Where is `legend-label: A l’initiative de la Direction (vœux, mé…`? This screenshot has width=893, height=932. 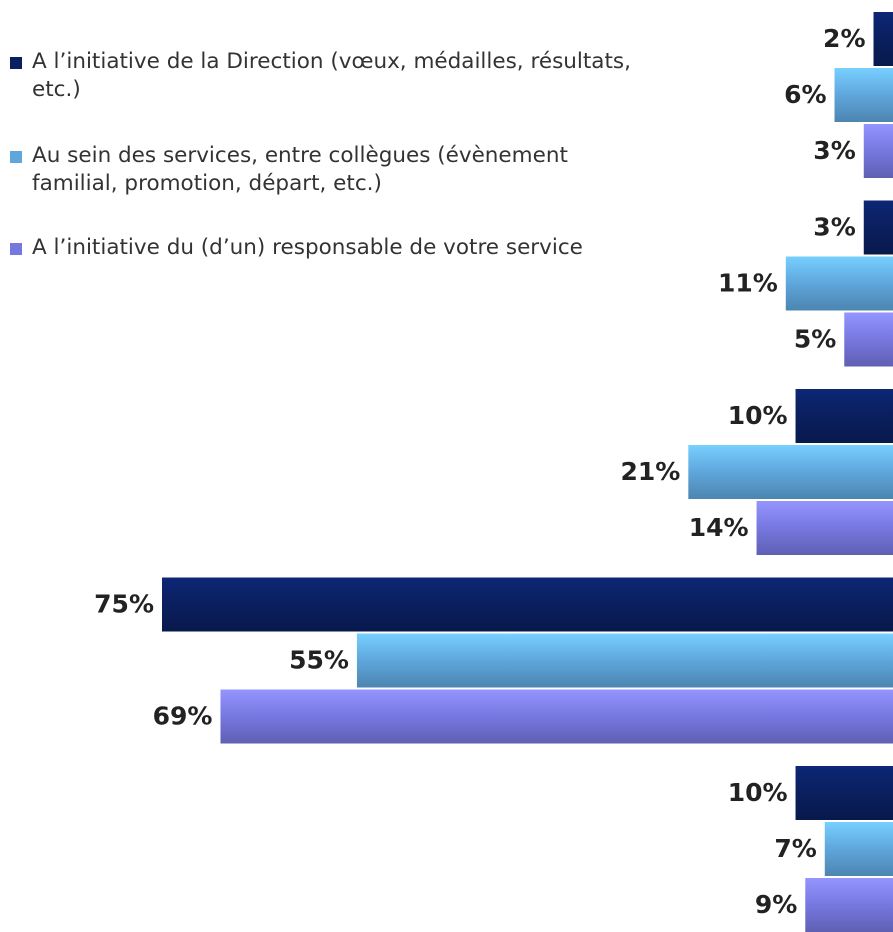
legend-label: A l’initiative de la Direction (vœux, mé… is located at coordinates (331, 75).